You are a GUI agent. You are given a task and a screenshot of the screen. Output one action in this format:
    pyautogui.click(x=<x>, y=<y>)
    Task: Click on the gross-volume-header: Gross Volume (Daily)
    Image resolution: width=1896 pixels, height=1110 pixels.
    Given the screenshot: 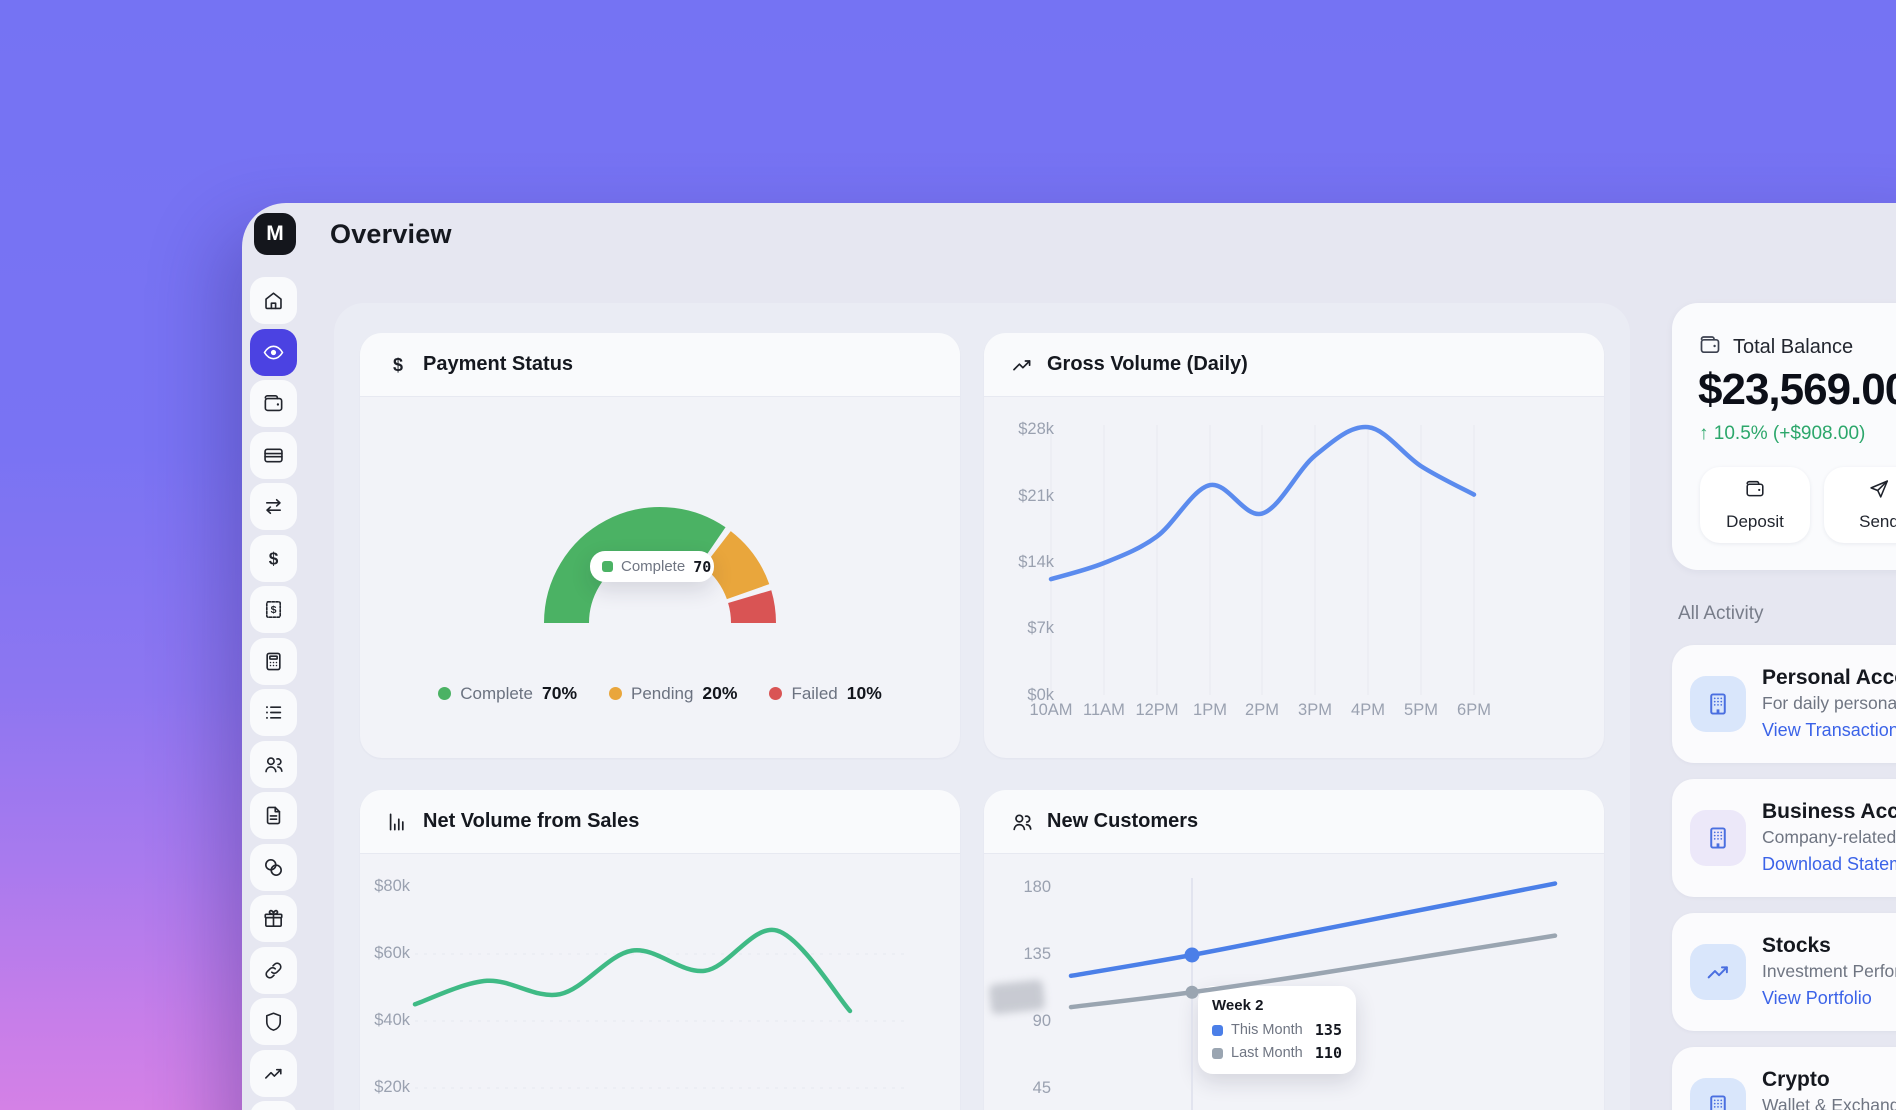 What is the action you would take?
    pyautogui.click(x=1294, y=365)
    